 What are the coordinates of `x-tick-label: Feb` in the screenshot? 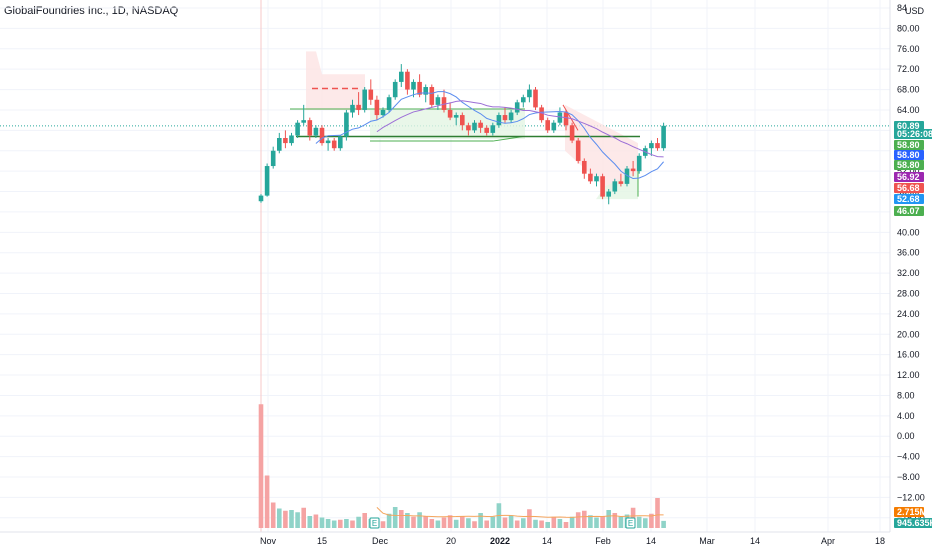 It's located at (603, 541).